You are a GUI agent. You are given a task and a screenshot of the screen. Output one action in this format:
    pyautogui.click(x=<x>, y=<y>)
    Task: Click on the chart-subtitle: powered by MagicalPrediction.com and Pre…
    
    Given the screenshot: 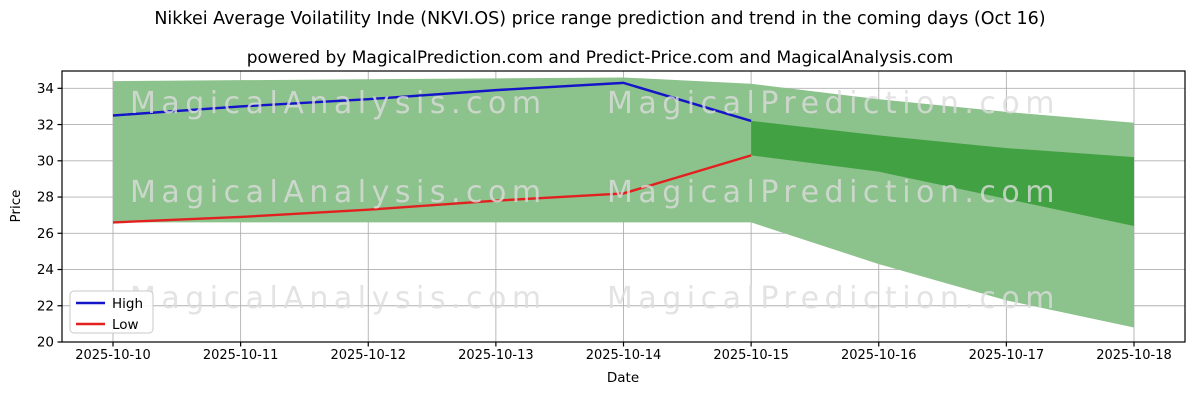 What is the action you would take?
    pyautogui.click(x=600, y=58)
    